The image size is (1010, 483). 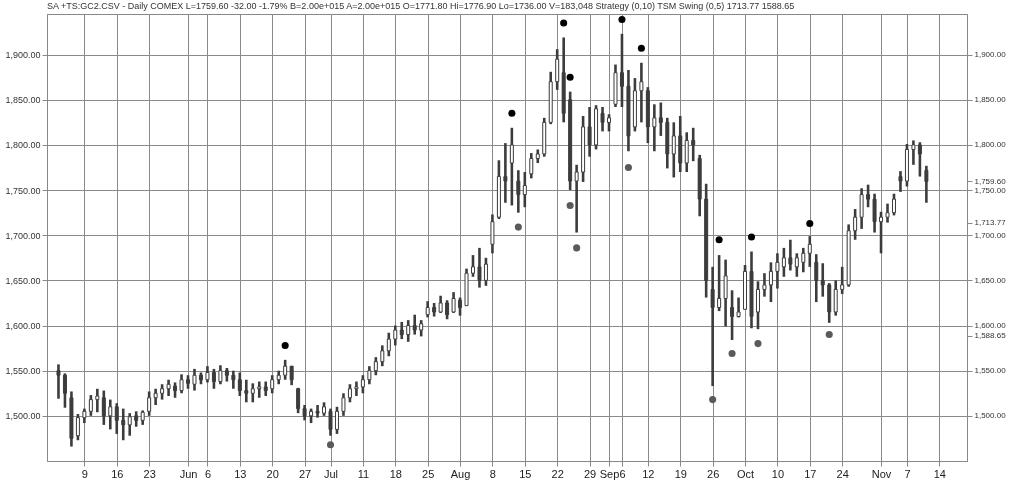 I want to click on x-tick-label: 17, so click(x=810, y=473).